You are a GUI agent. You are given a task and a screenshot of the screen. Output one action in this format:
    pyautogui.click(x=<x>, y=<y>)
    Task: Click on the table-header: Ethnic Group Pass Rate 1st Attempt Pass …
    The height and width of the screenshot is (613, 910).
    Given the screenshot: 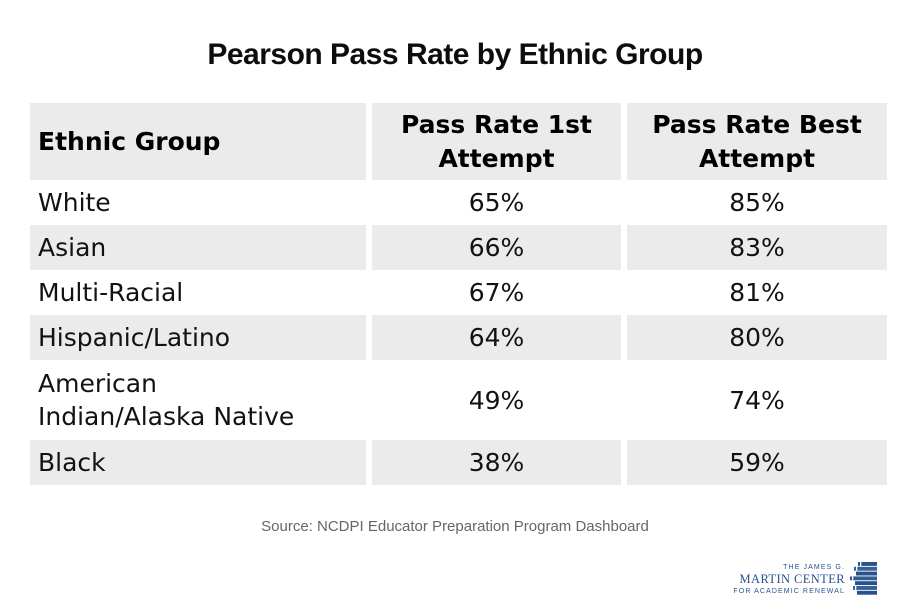 What is the action you would take?
    pyautogui.click(x=458, y=141)
    